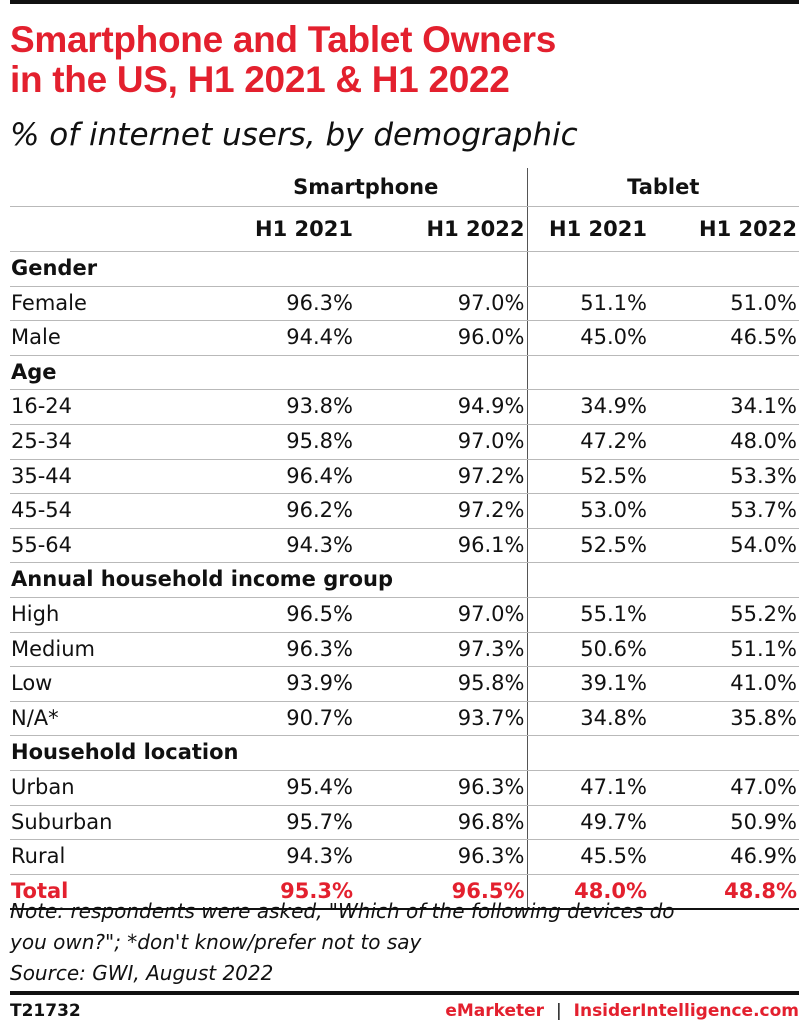 This screenshot has height=1024, width=809. I want to click on section-header-row: Annual household income group, so click(404, 580).